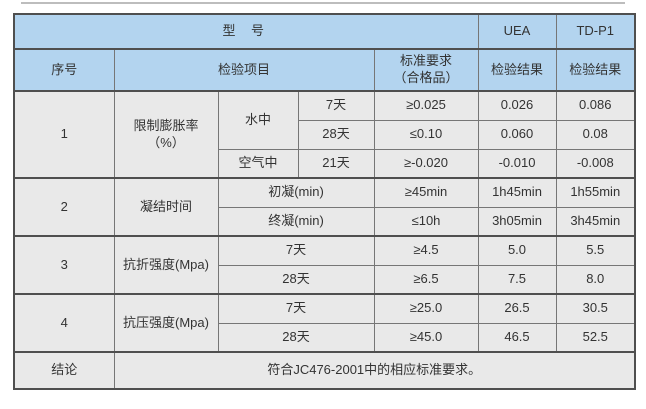 This screenshot has width=646, height=409. I want to click on cell-result-tdp1: 52.5, so click(595, 337).